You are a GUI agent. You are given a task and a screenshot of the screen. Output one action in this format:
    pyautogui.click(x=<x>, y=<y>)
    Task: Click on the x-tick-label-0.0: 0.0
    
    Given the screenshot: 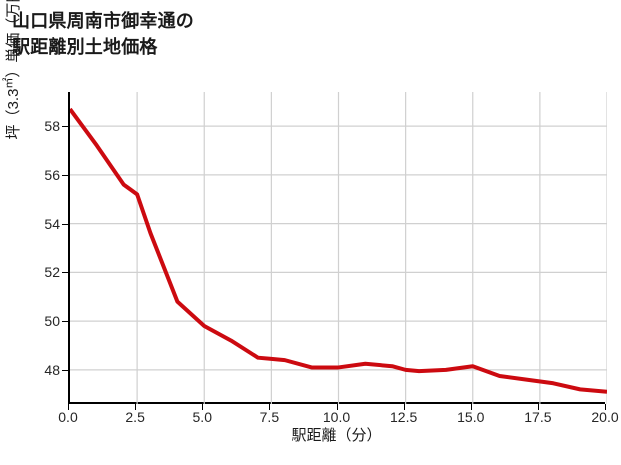 What is the action you would take?
    pyautogui.click(x=68, y=417)
    